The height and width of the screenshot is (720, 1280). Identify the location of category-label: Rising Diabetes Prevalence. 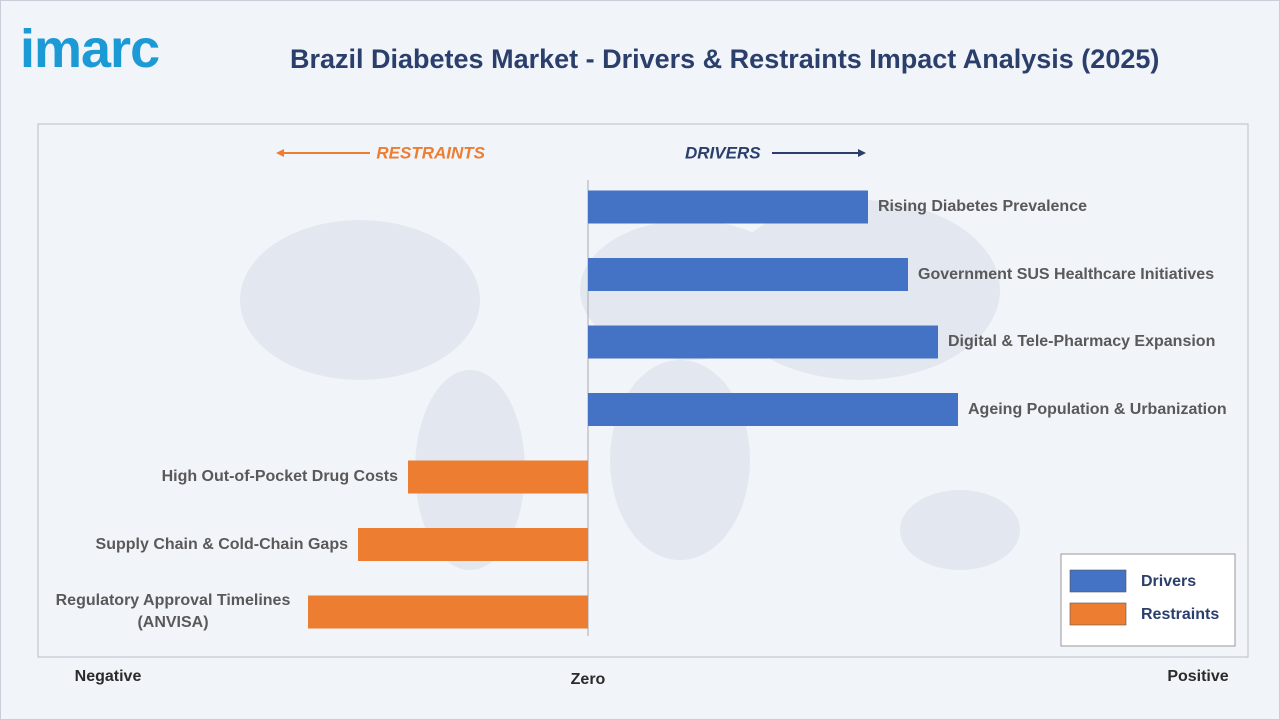
(982, 206).